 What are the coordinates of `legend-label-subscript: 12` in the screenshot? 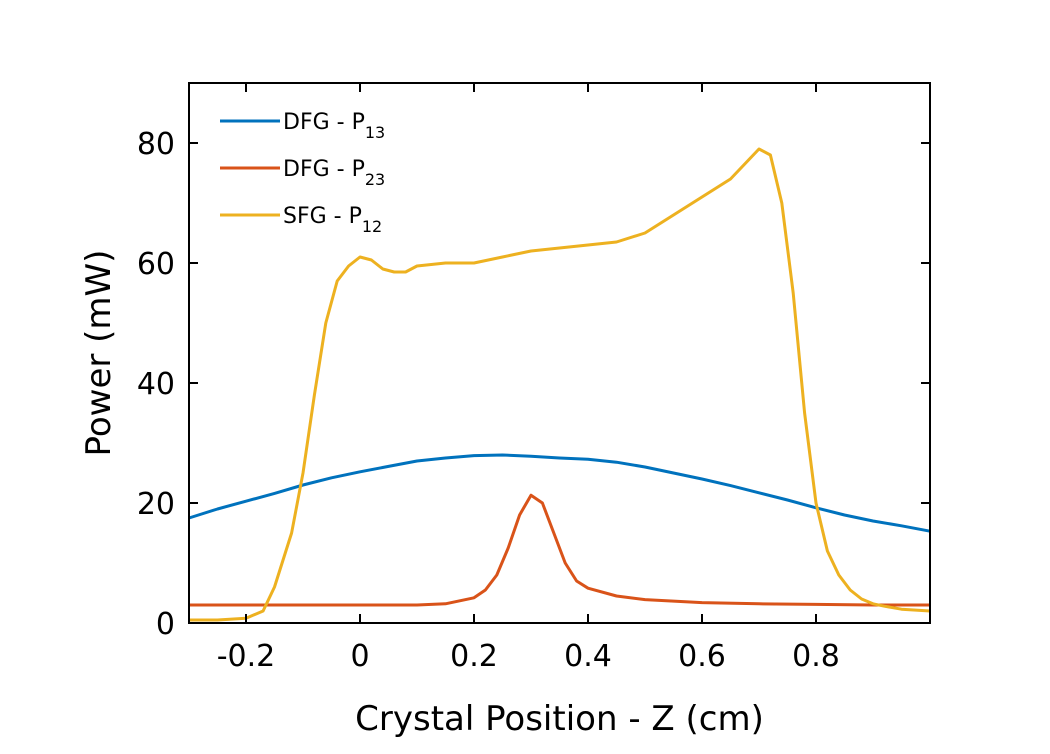 It's located at (372, 226).